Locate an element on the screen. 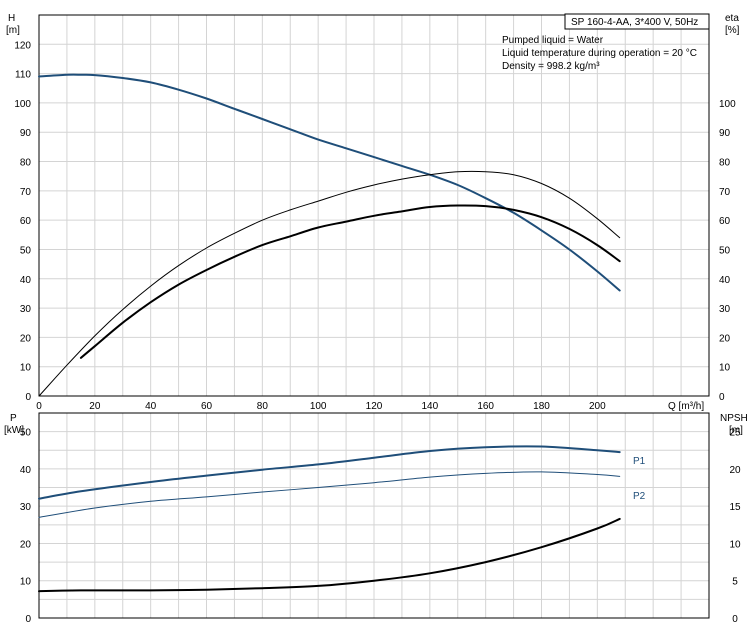  x-tick-label: 140 is located at coordinates (429, 406).